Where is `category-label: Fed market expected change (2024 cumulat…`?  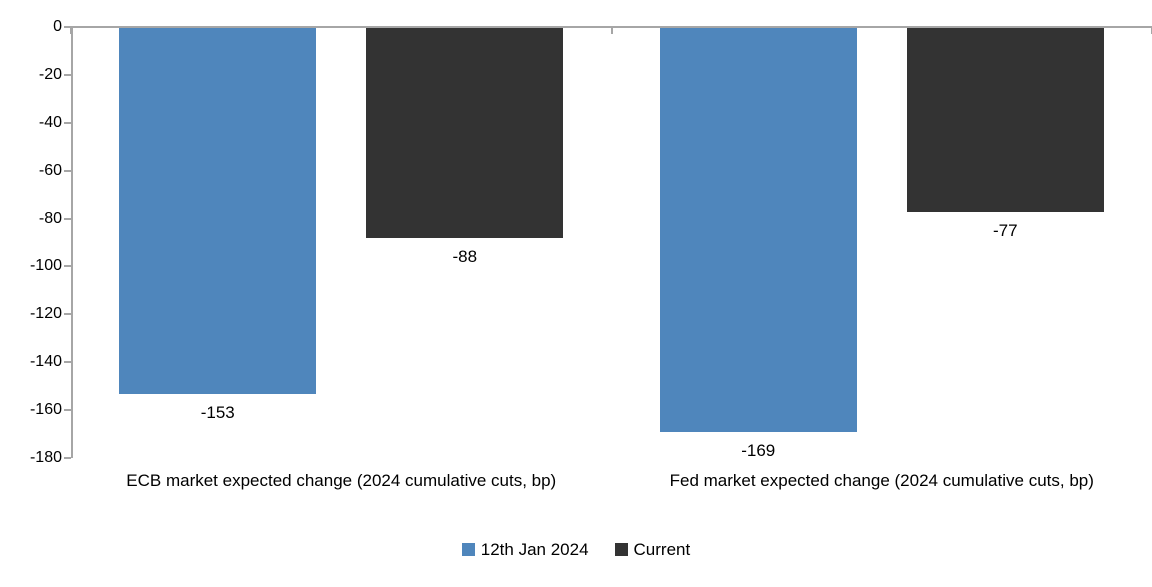 category-label: Fed market expected change (2024 cumulat… is located at coordinates (881, 480).